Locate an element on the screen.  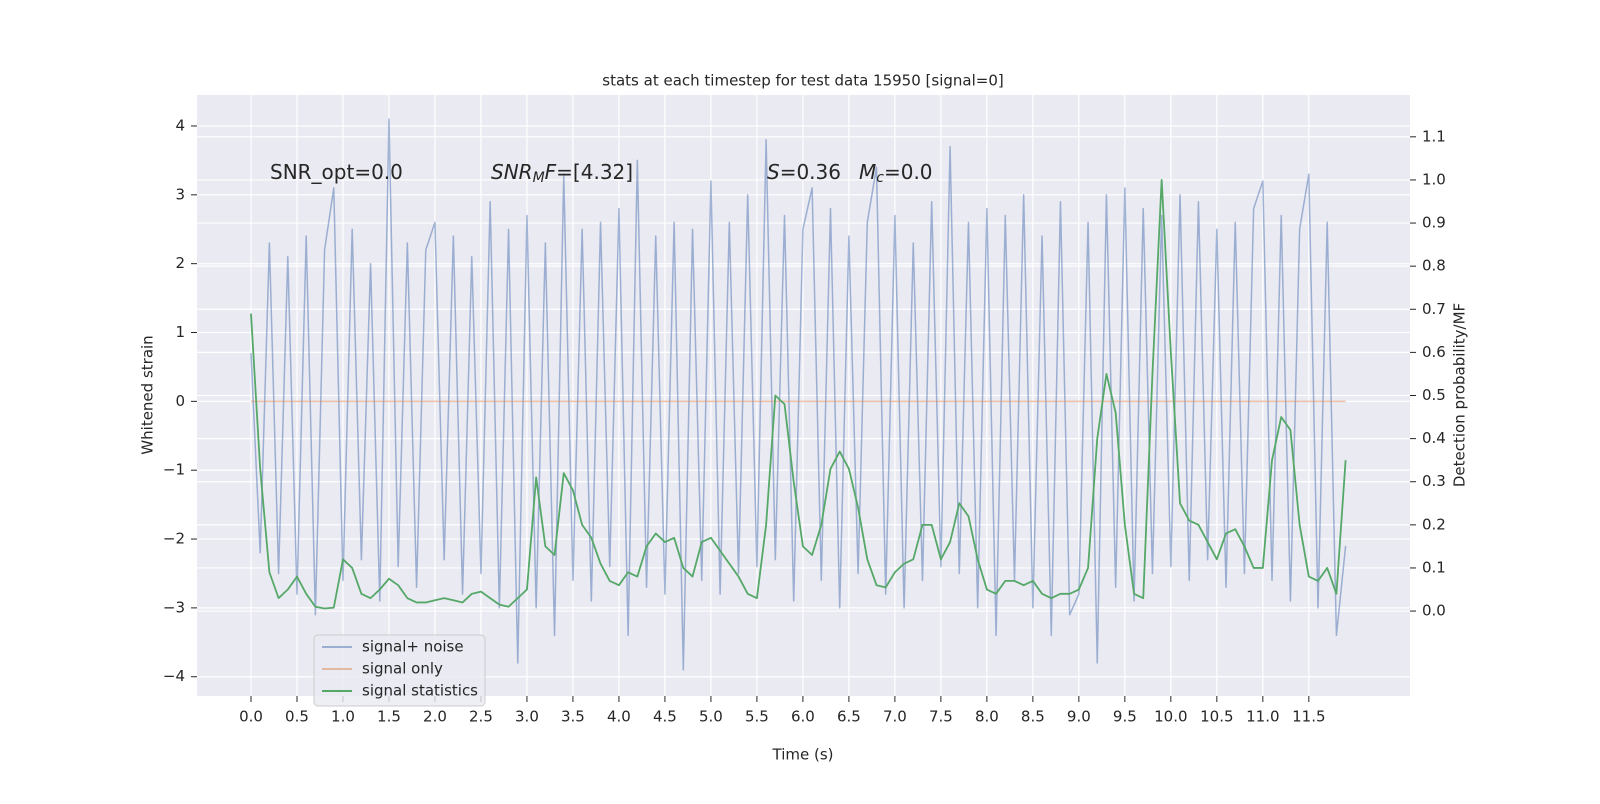
x-tick-label: 10.0 is located at coordinates (1170, 717).